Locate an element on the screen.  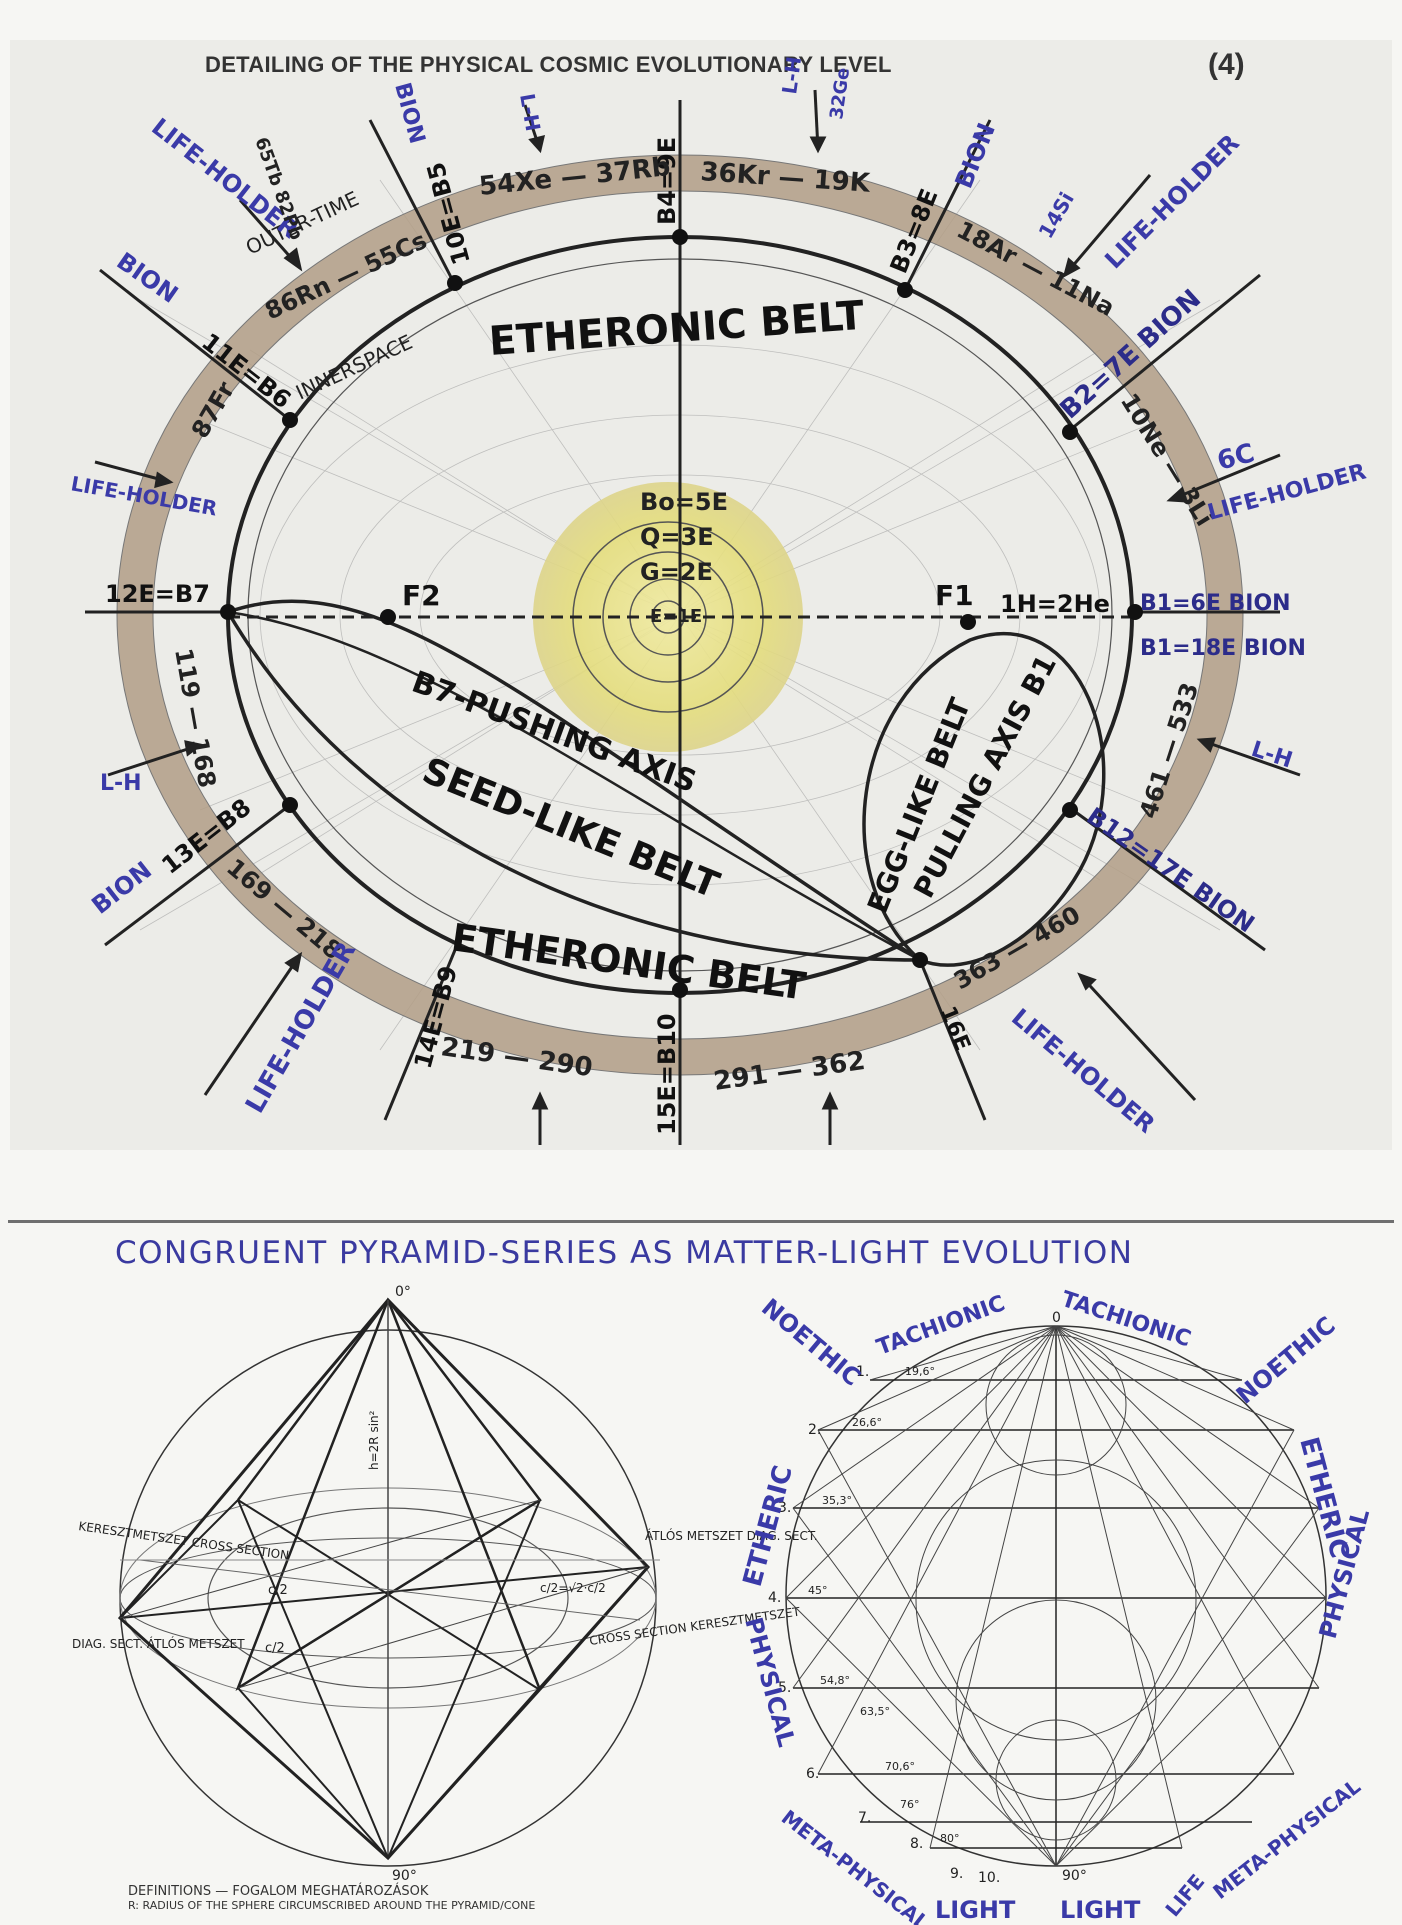
angle-6: 63,5° is located at coordinates (875, 1711).